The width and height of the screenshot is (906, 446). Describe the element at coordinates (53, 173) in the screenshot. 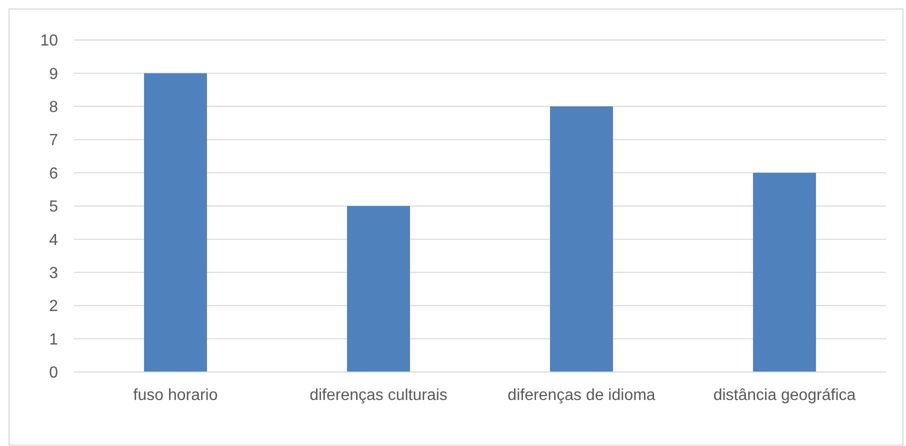

I see `y-tick-label: 6` at that location.